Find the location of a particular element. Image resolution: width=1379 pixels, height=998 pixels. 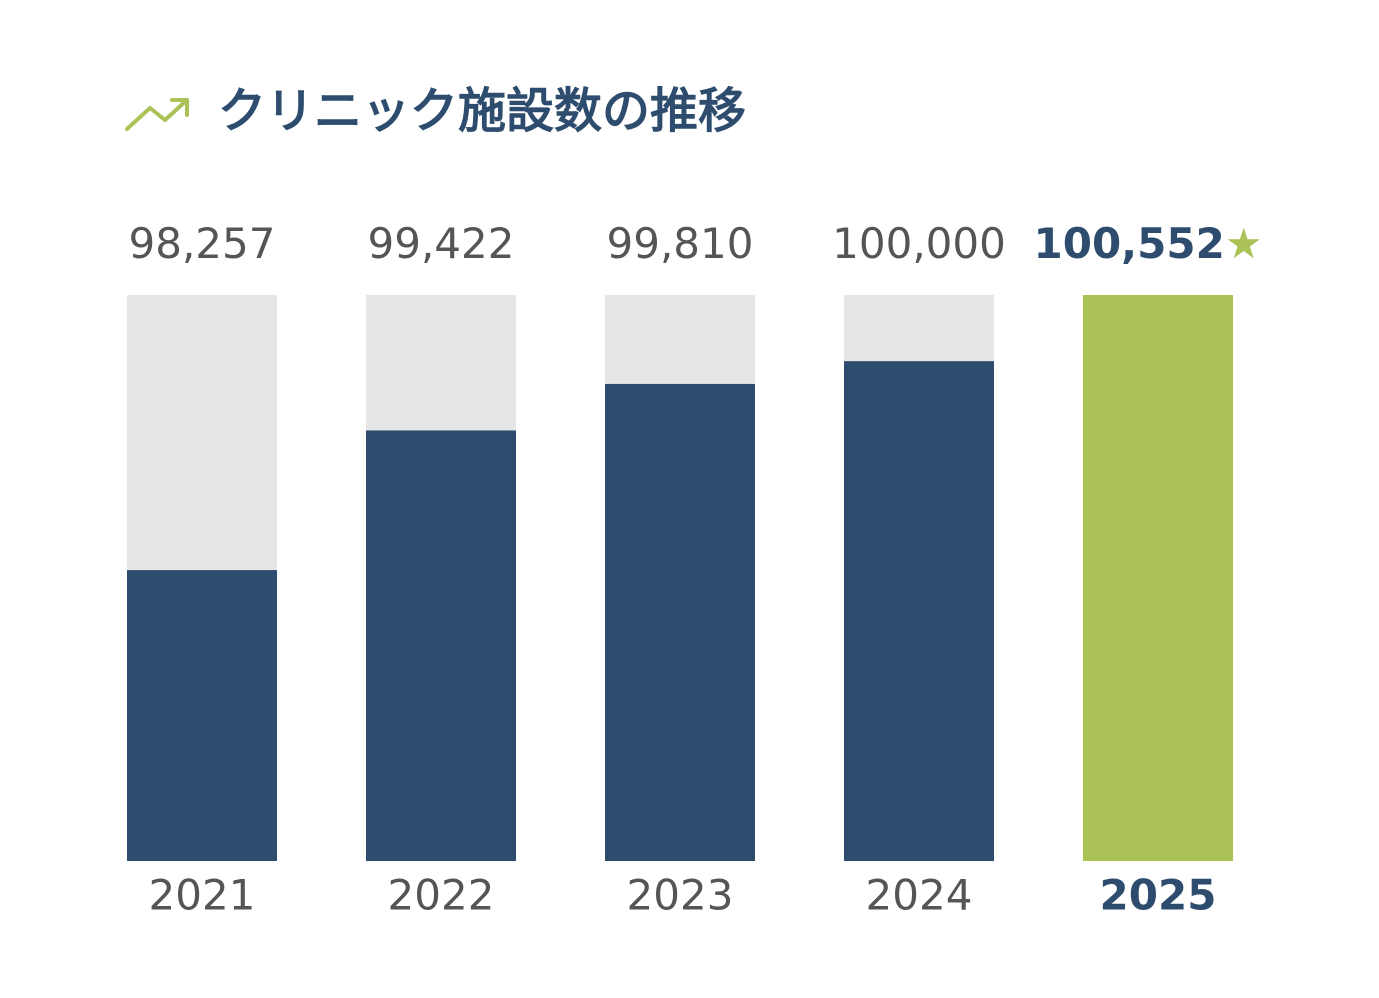

x-tick-label: 2024 is located at coordinates (919, 895).